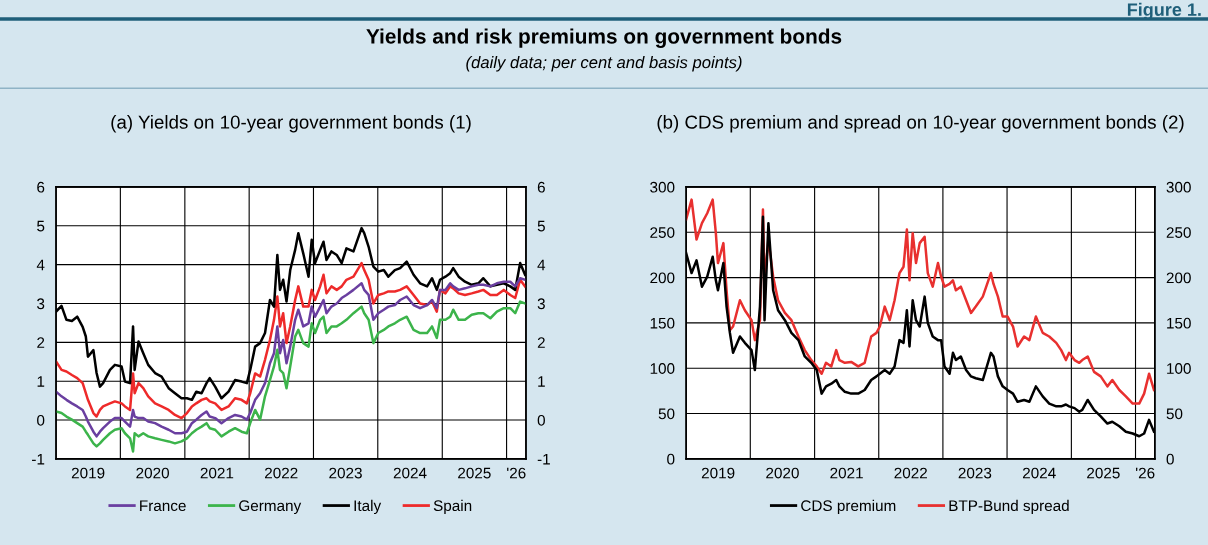 The width and height of the screenshot is (1208, 545). Describe the element at coordinates (662, 368) in the screenshot. I see `y-tick-label: 100` at that location.